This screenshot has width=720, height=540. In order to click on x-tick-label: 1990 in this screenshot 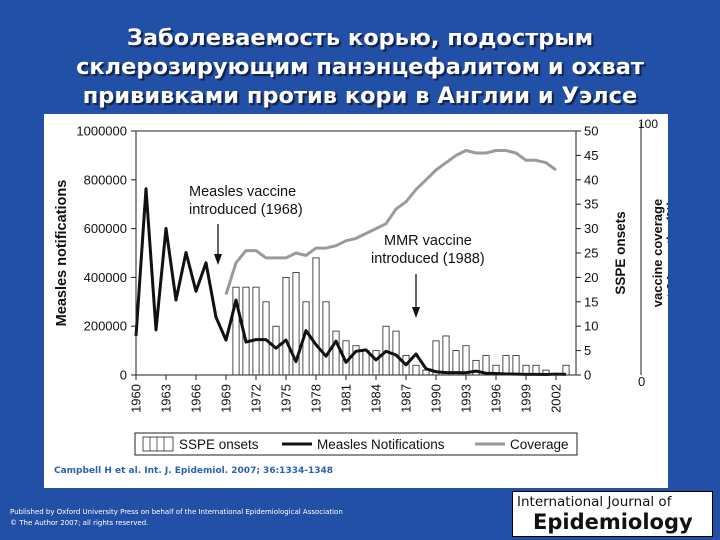, I will do `click(436, 398)`.